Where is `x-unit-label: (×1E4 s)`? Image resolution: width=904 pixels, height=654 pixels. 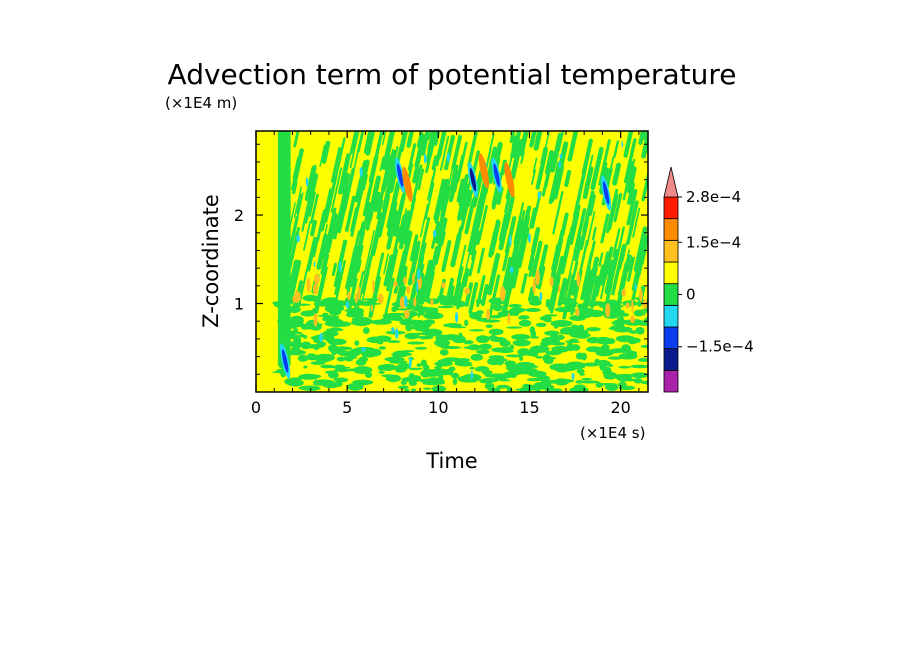
x-unit-label: (×1E4 s) is located at coordinates (612, 433).